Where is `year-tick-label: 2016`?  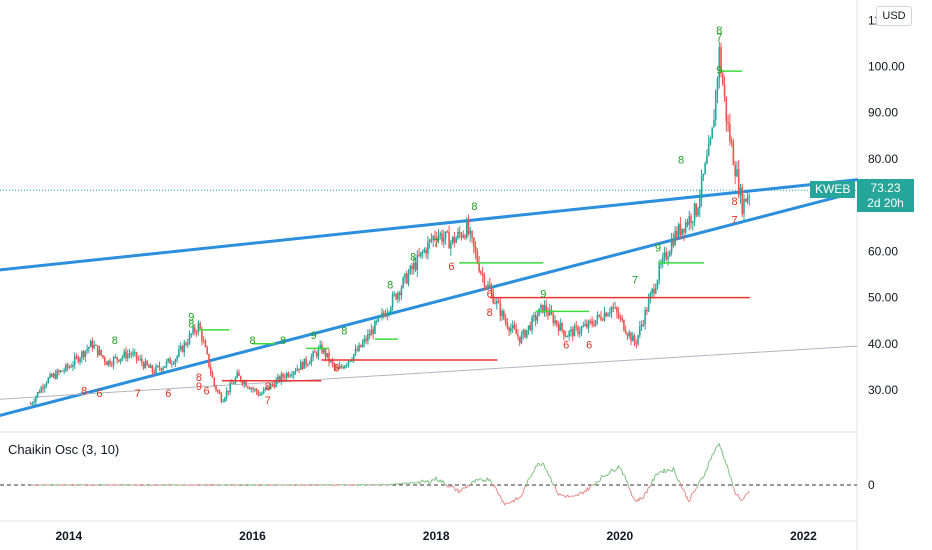 year-tick-label: 2016 is located at coordinates (252, 536).